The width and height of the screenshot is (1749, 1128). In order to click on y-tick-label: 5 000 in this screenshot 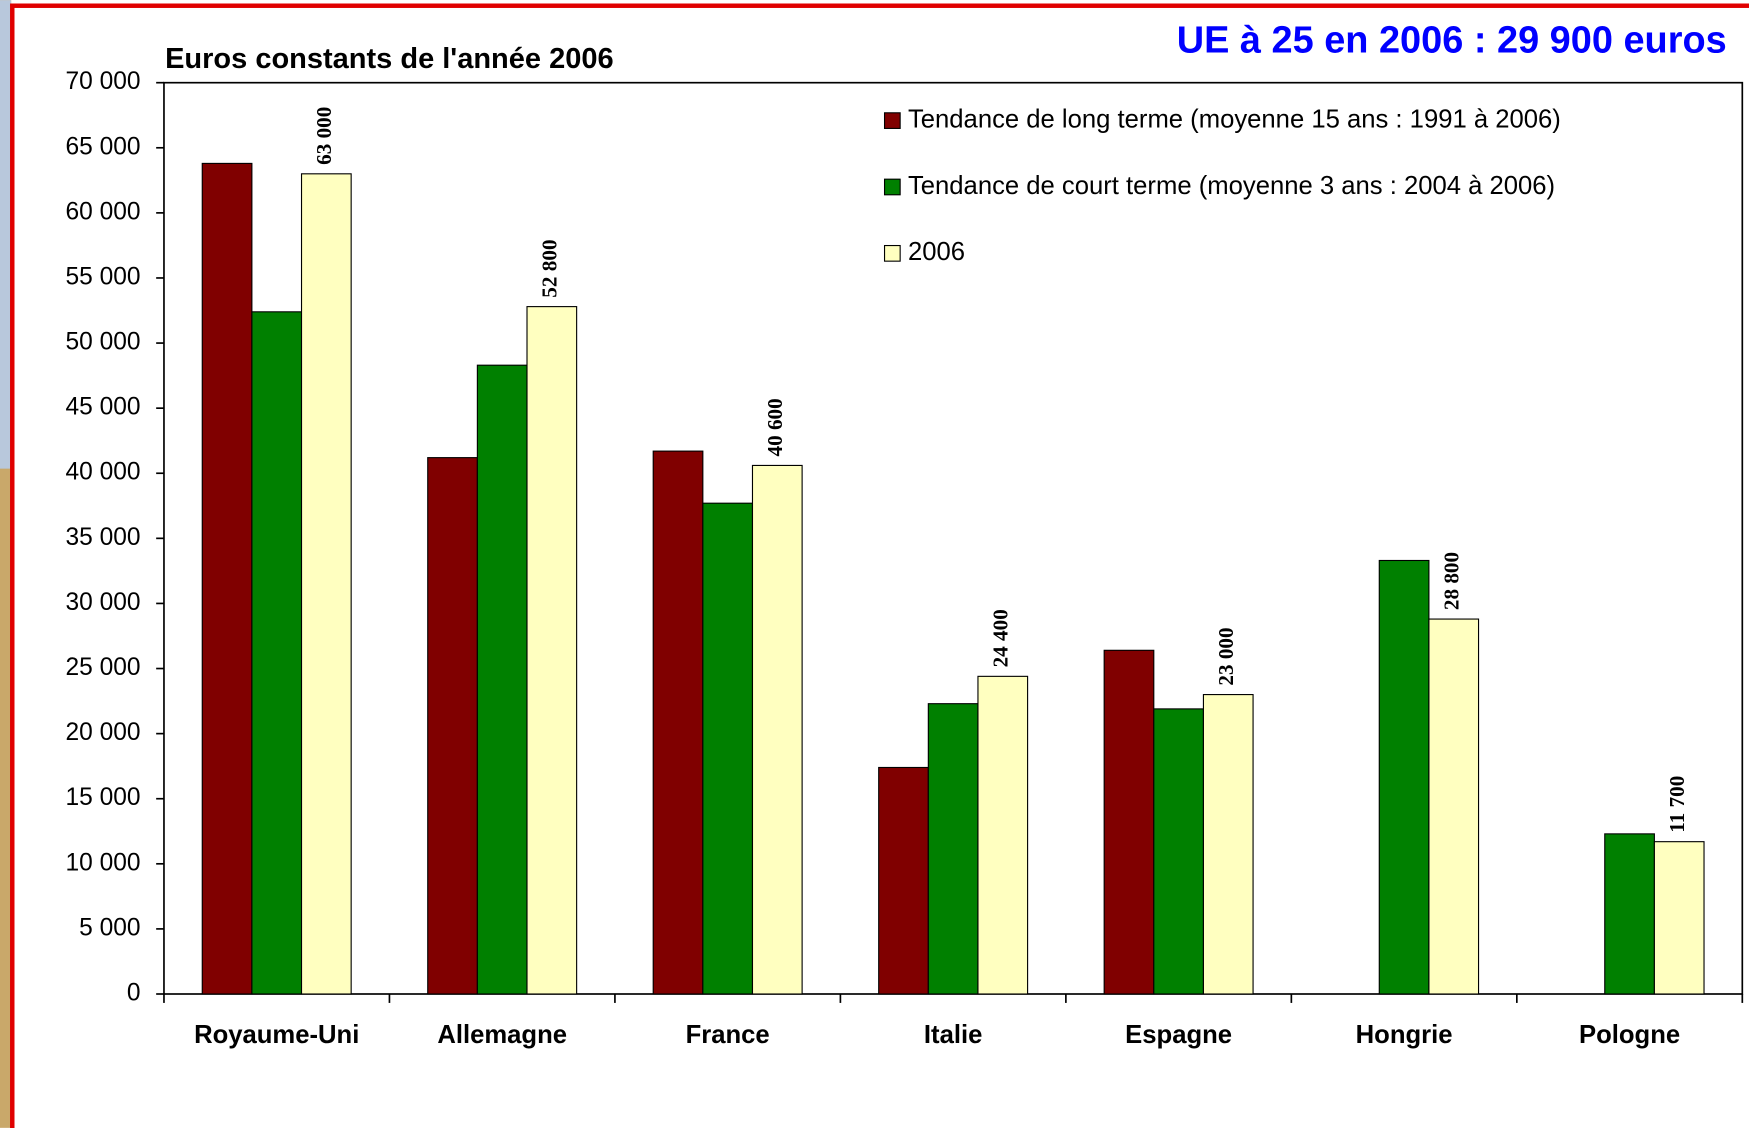, I will do `click(109, 927)`.